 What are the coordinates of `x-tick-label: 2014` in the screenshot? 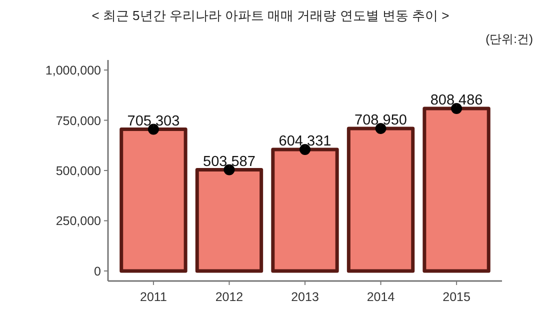 It's located at (380, 297).